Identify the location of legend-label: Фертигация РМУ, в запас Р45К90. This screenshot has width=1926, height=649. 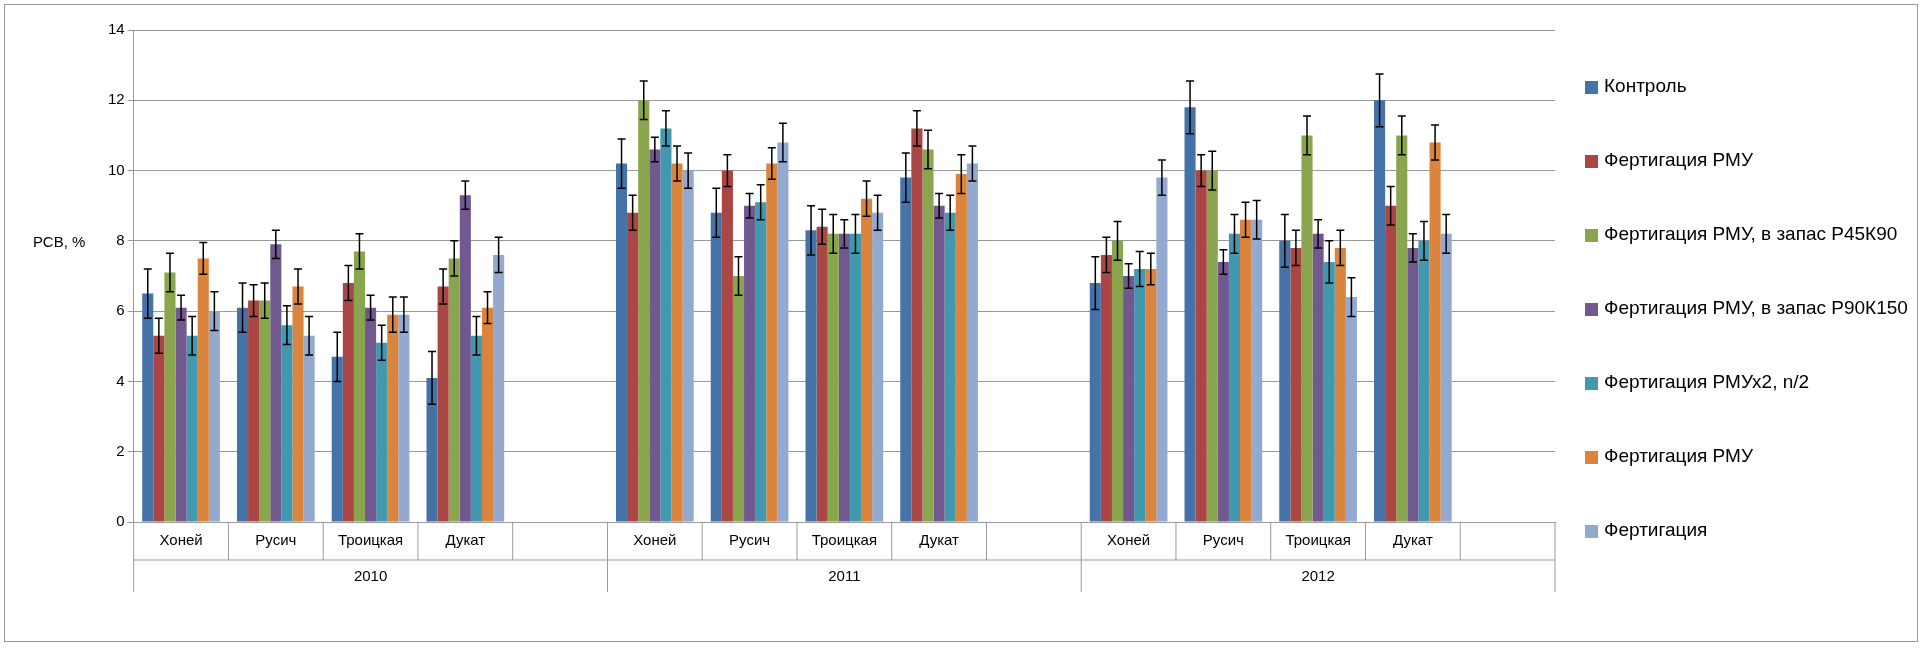
(1751, 234).